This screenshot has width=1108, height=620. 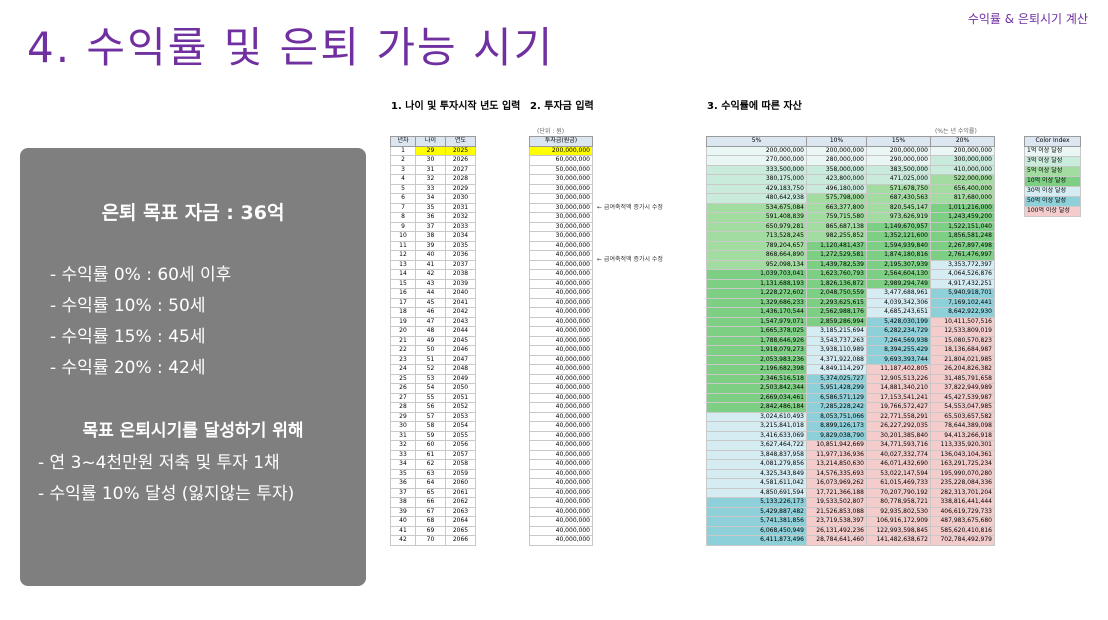 I want to click on table-cell: 43, so click(x=430, y=283).